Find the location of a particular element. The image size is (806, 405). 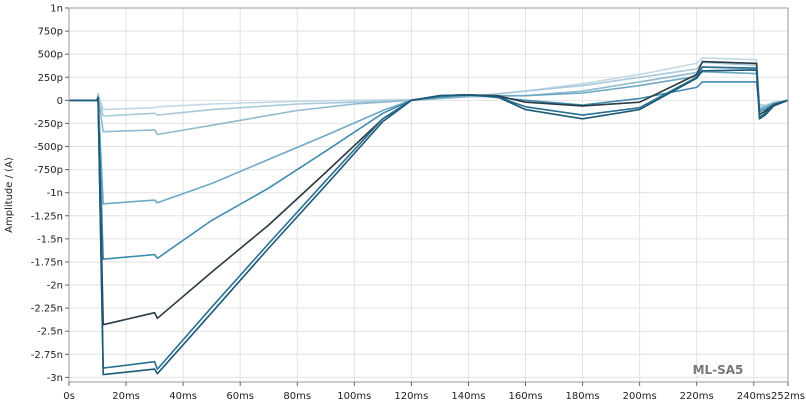

x-tick-label: 160ms is located at coordinates (525, 396).